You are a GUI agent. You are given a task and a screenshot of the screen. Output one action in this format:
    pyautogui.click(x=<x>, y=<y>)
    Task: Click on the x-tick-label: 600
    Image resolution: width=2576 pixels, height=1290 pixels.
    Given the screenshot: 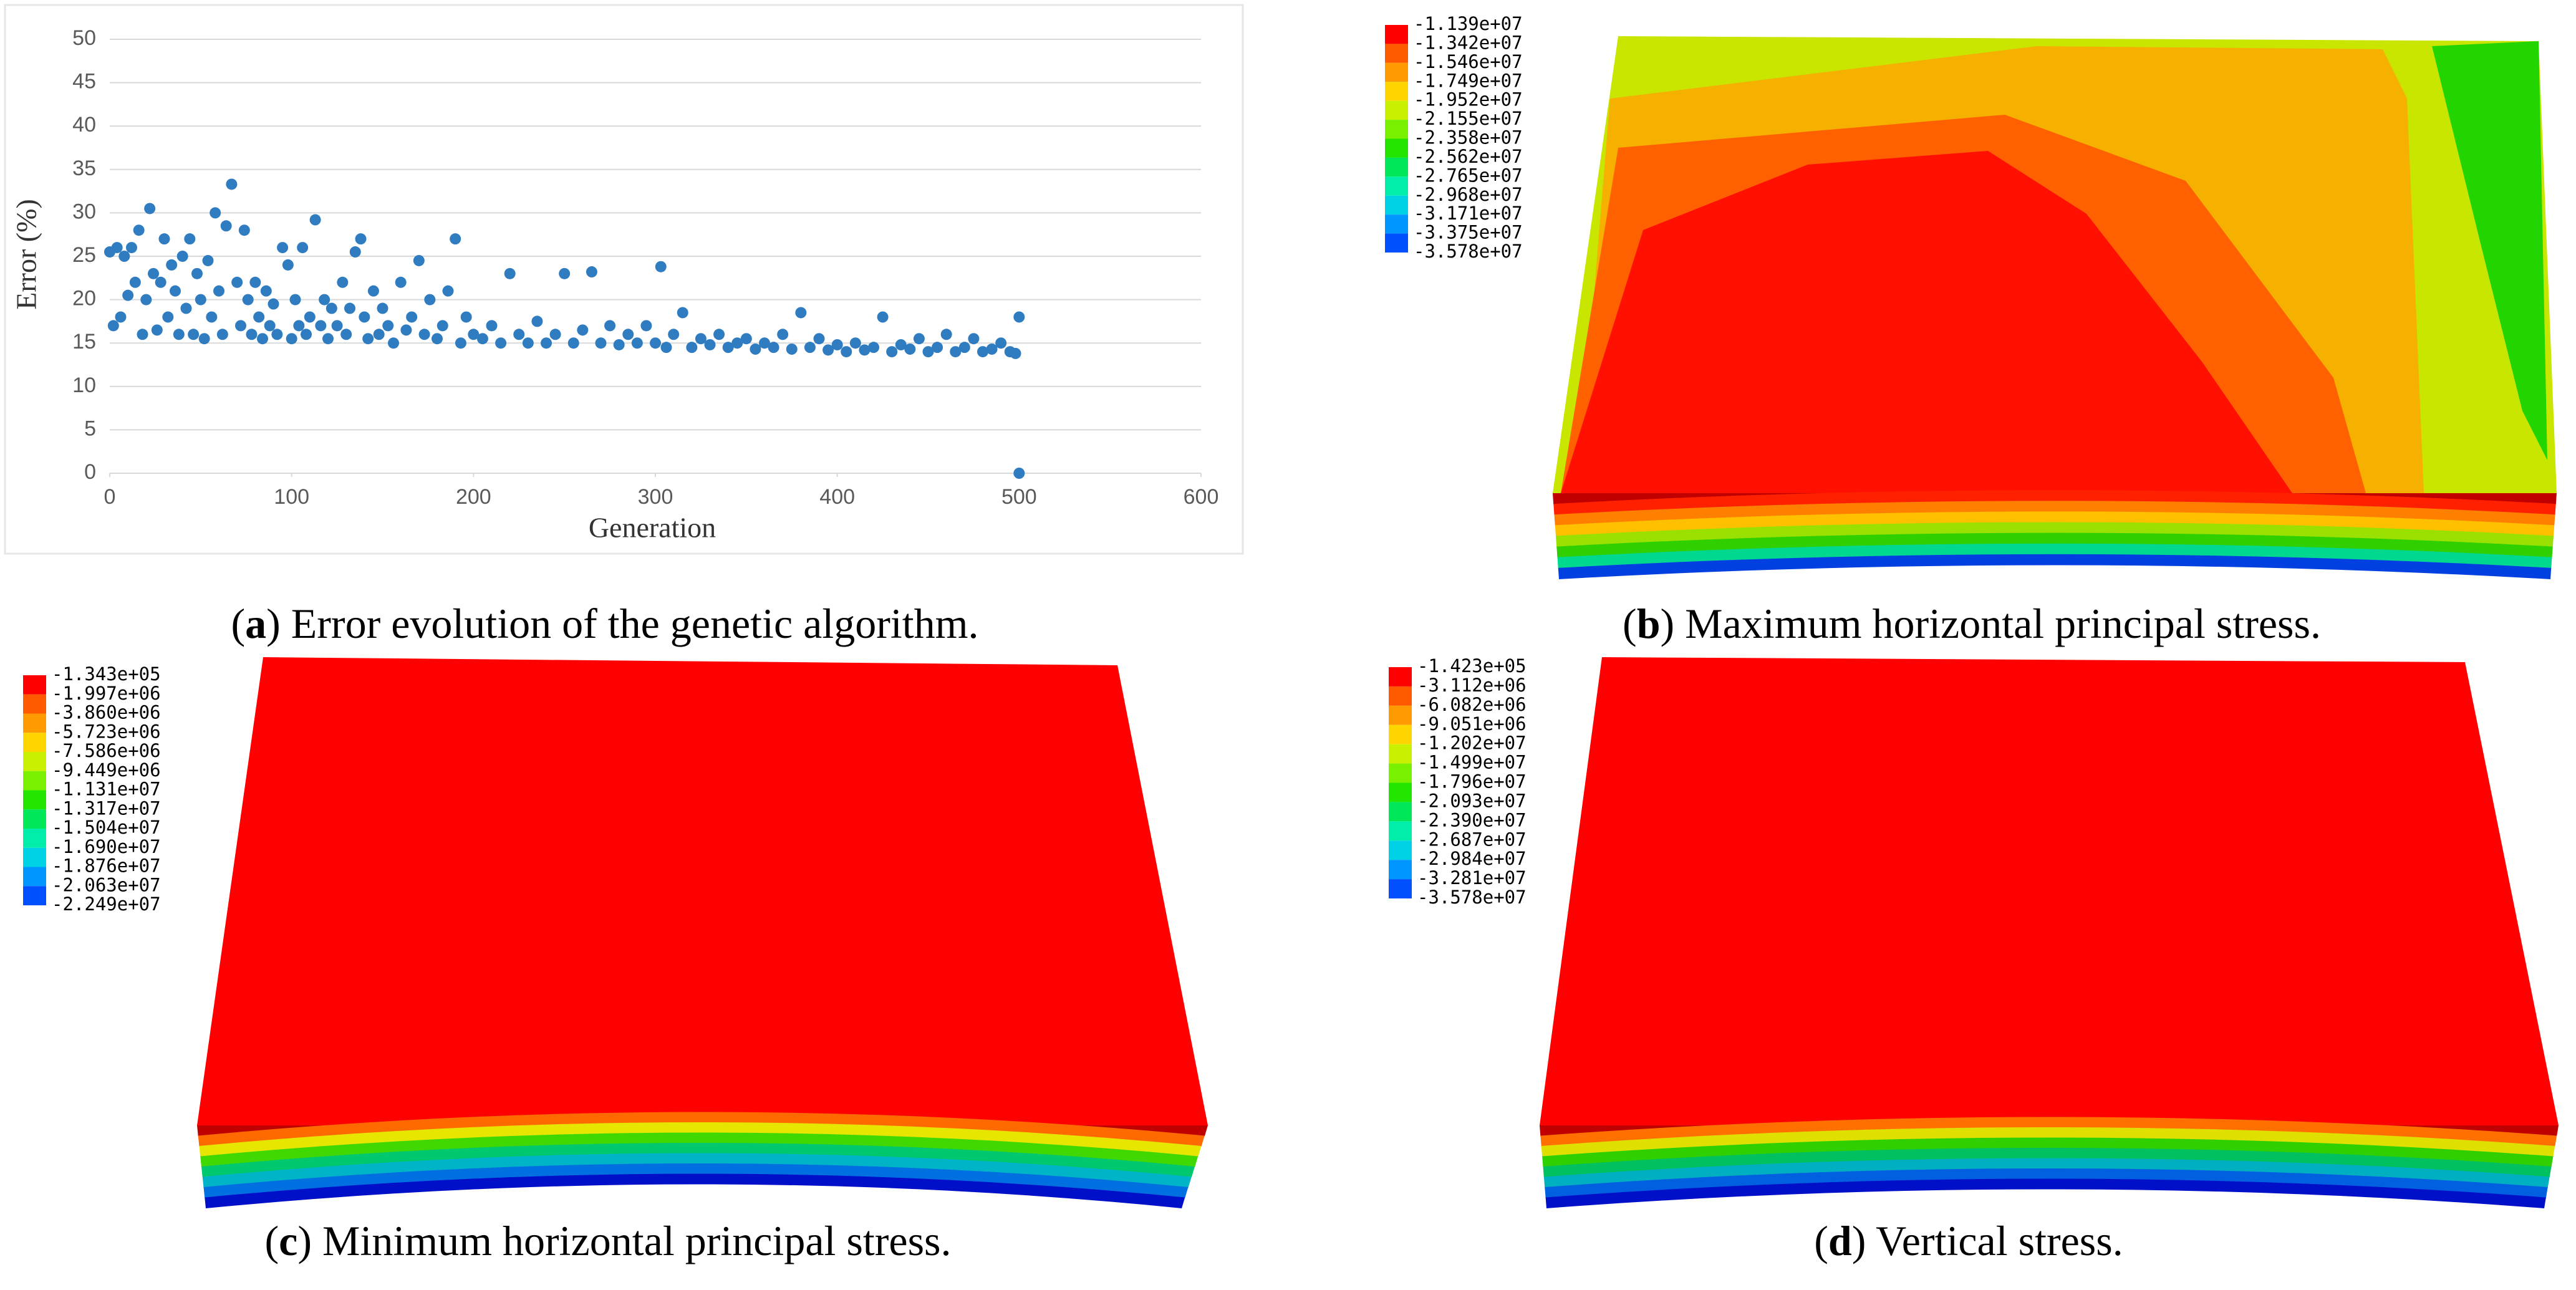 What is the action you would take?
    pyautogui.click(x=1201, y=497)
    